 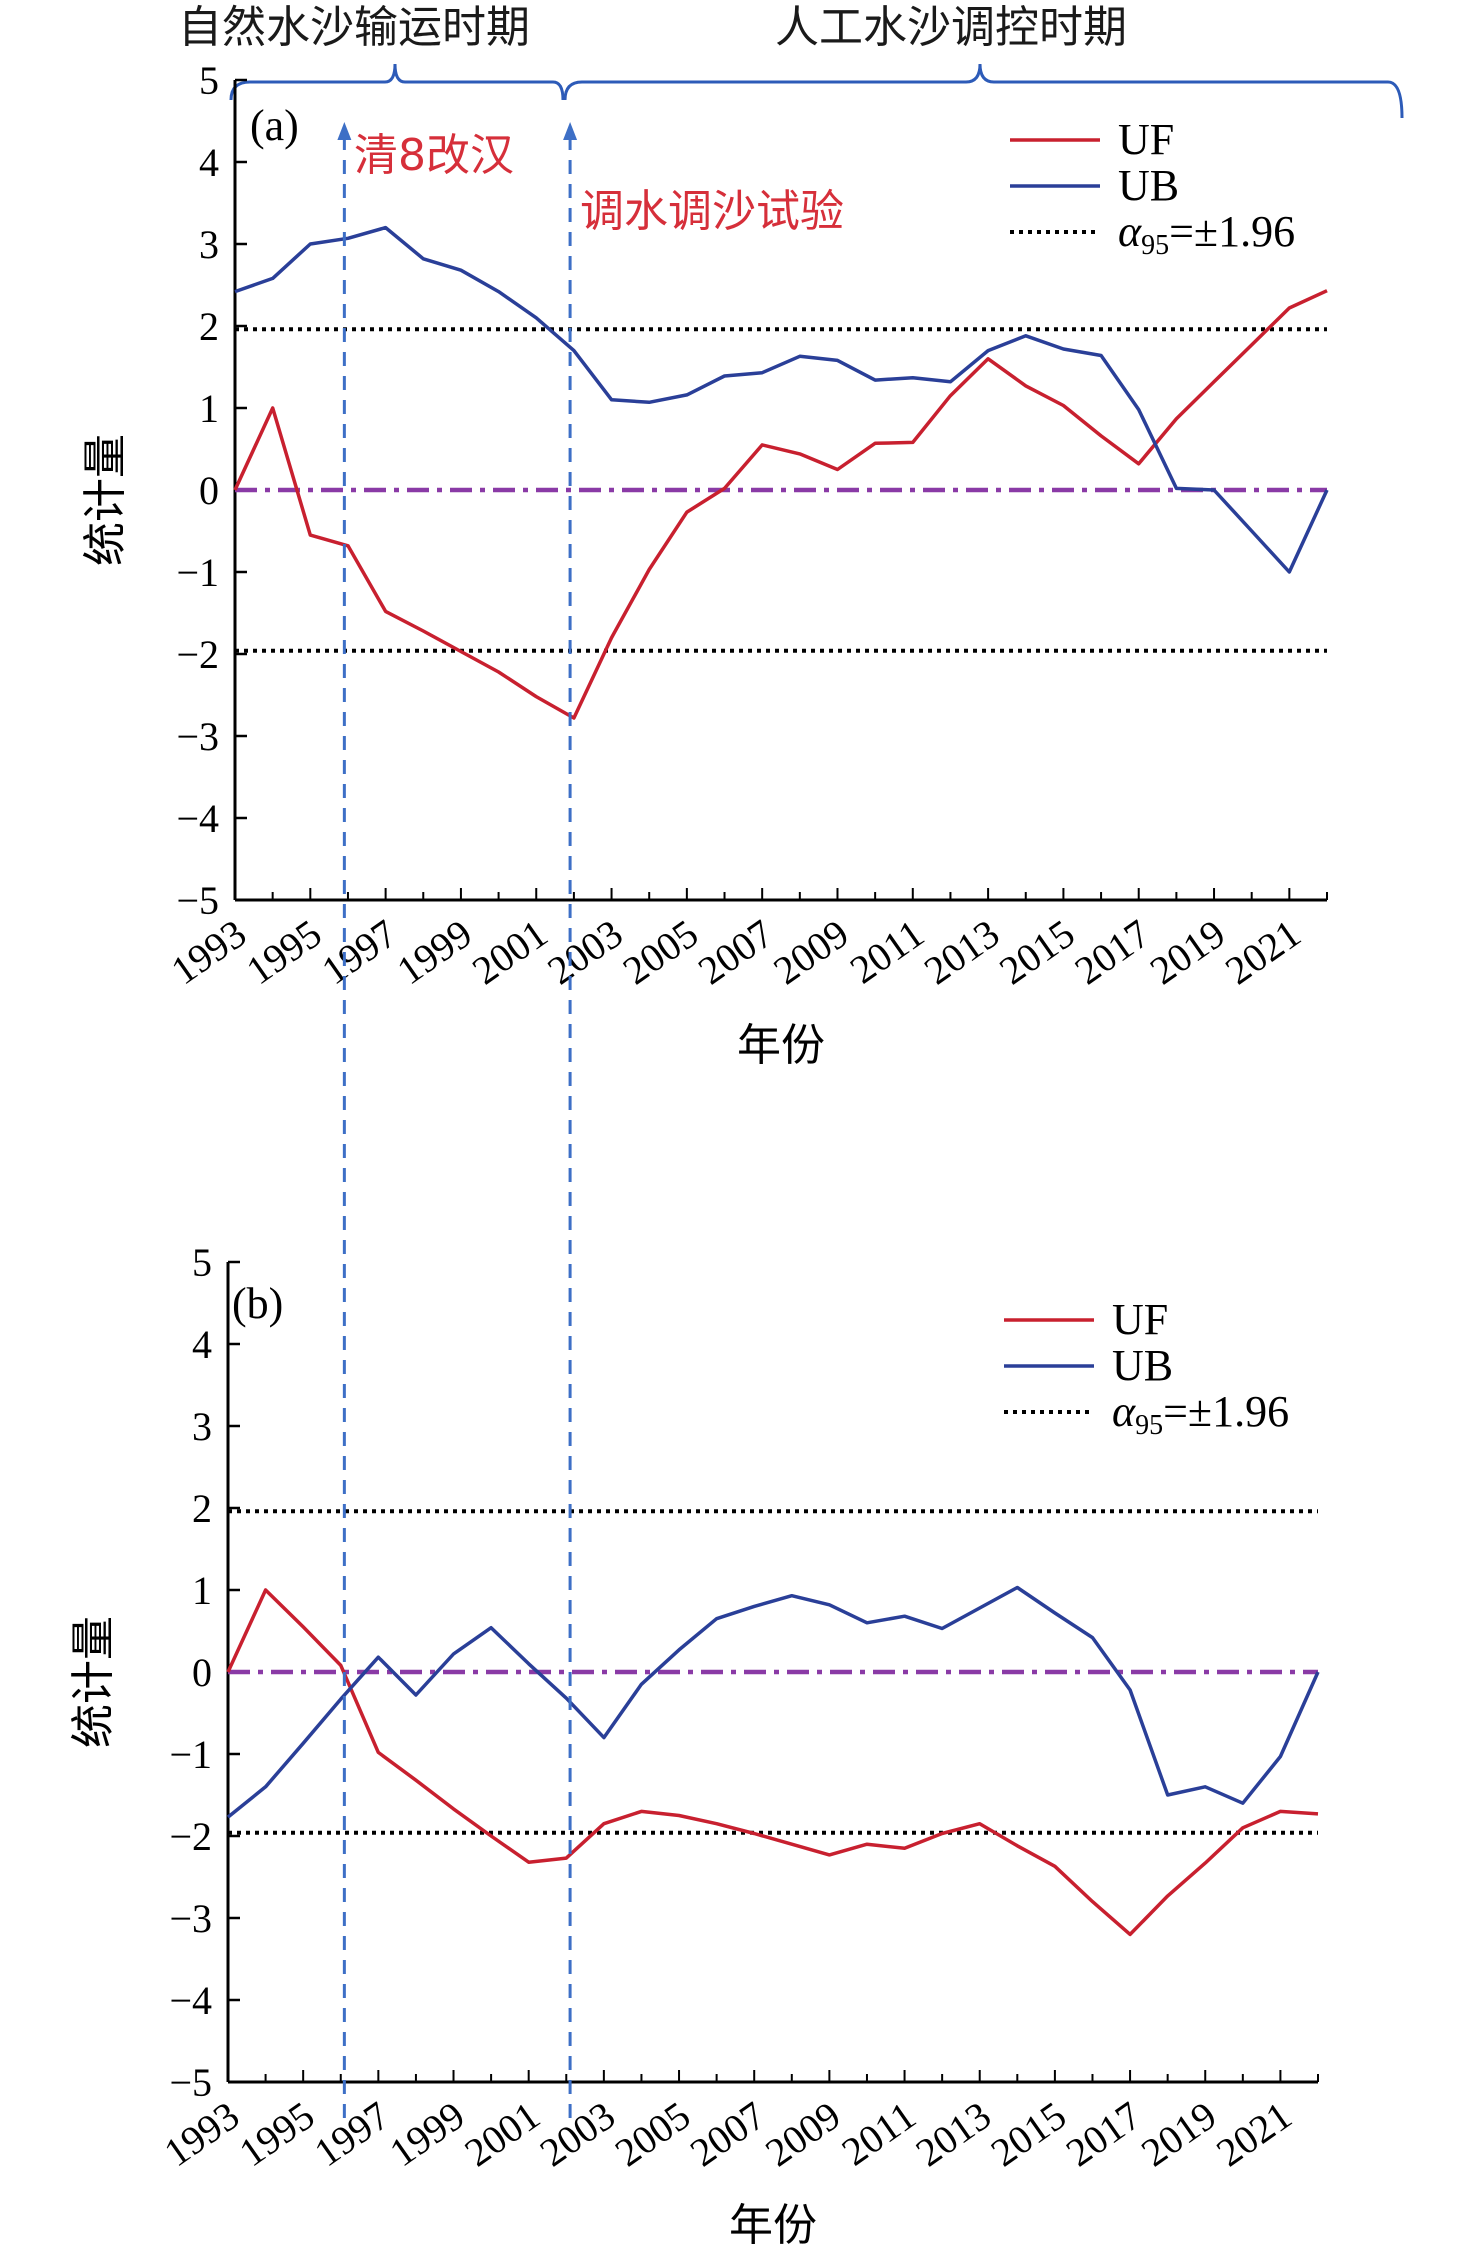 I want to click on event-label-2002: 调水调沙试验, so click(x=712, y=211).